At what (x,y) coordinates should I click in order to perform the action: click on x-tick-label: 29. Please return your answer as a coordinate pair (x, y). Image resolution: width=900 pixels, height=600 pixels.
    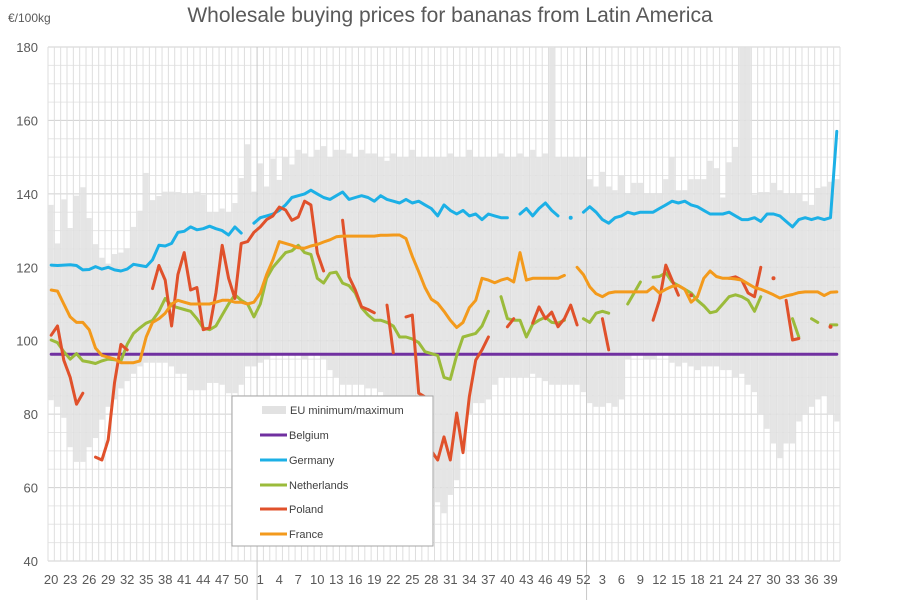
    Looking at the image, I should click on (108, 579).